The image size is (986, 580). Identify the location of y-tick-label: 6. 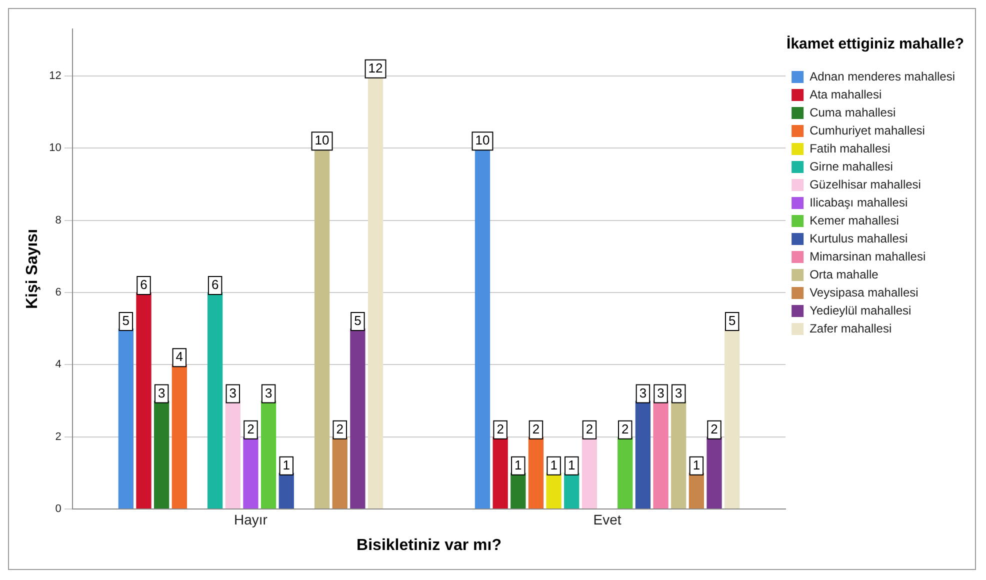
(58, 292).